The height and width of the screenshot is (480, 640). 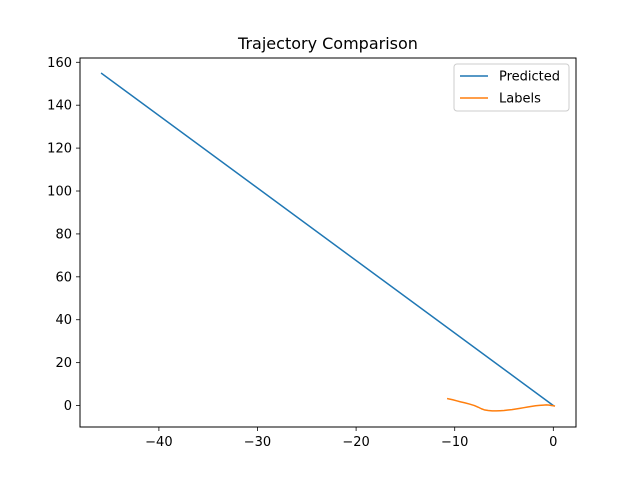 What do you see at coordinates (529, 77) in the screenshot?
I see `legend-label-predicted: Predicted` at bounding box center [529, 77].